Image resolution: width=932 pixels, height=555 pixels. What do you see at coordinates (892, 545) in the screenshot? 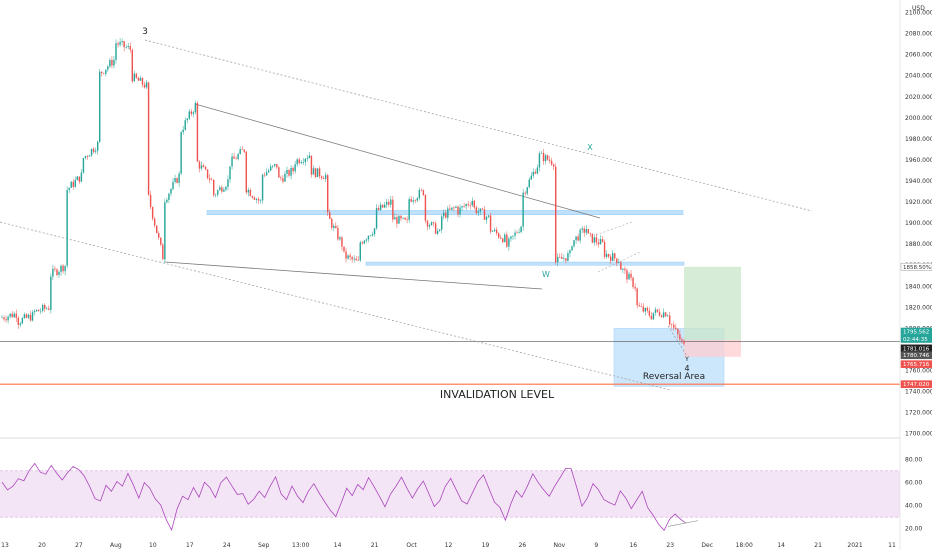
I see `time-tick-label: 11` at bounding box center [892, 545].